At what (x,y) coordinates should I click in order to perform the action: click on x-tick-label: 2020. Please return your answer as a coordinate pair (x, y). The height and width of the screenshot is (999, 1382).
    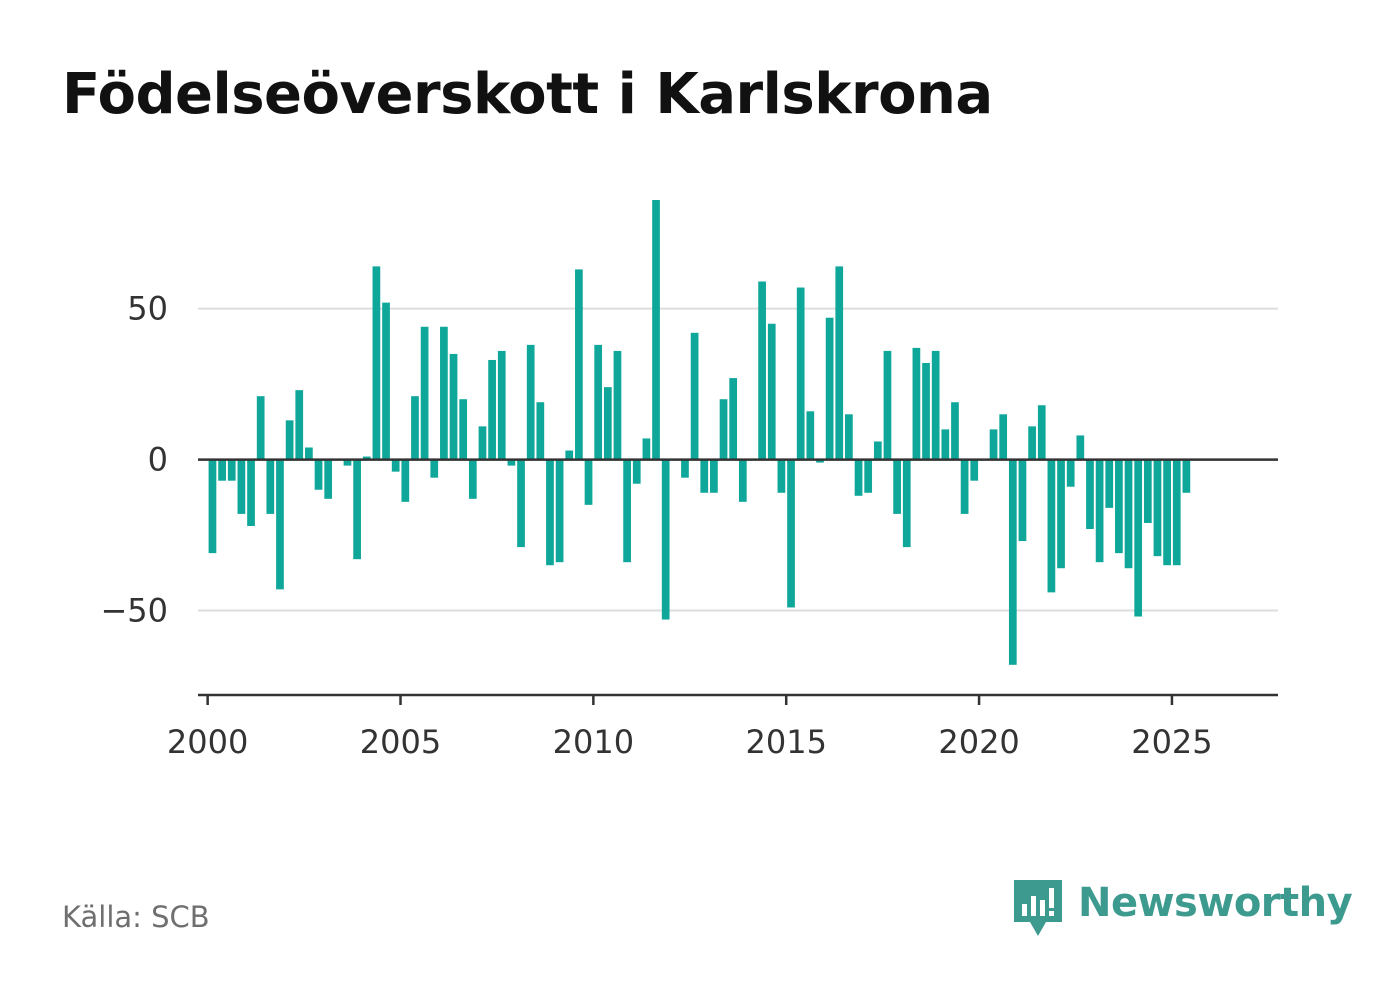
    Looking at the image, I should click on (978, 742).